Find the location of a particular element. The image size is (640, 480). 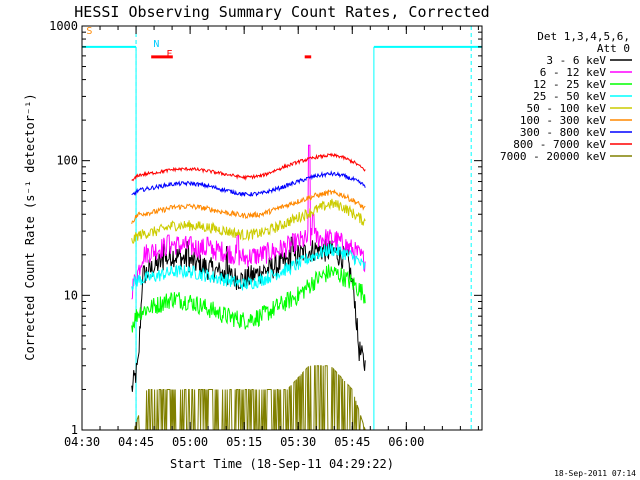

x-tick-label-6: 06:00 is located at coordinates (406, 442).